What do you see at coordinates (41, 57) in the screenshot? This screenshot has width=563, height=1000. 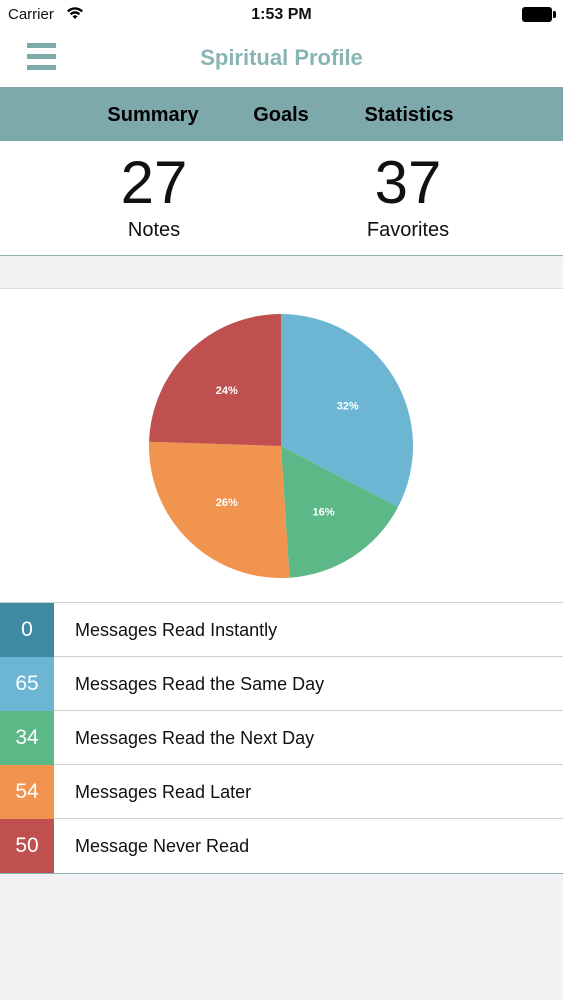 I see `hamburger-menu-icon` at bounding box center [41, 57].